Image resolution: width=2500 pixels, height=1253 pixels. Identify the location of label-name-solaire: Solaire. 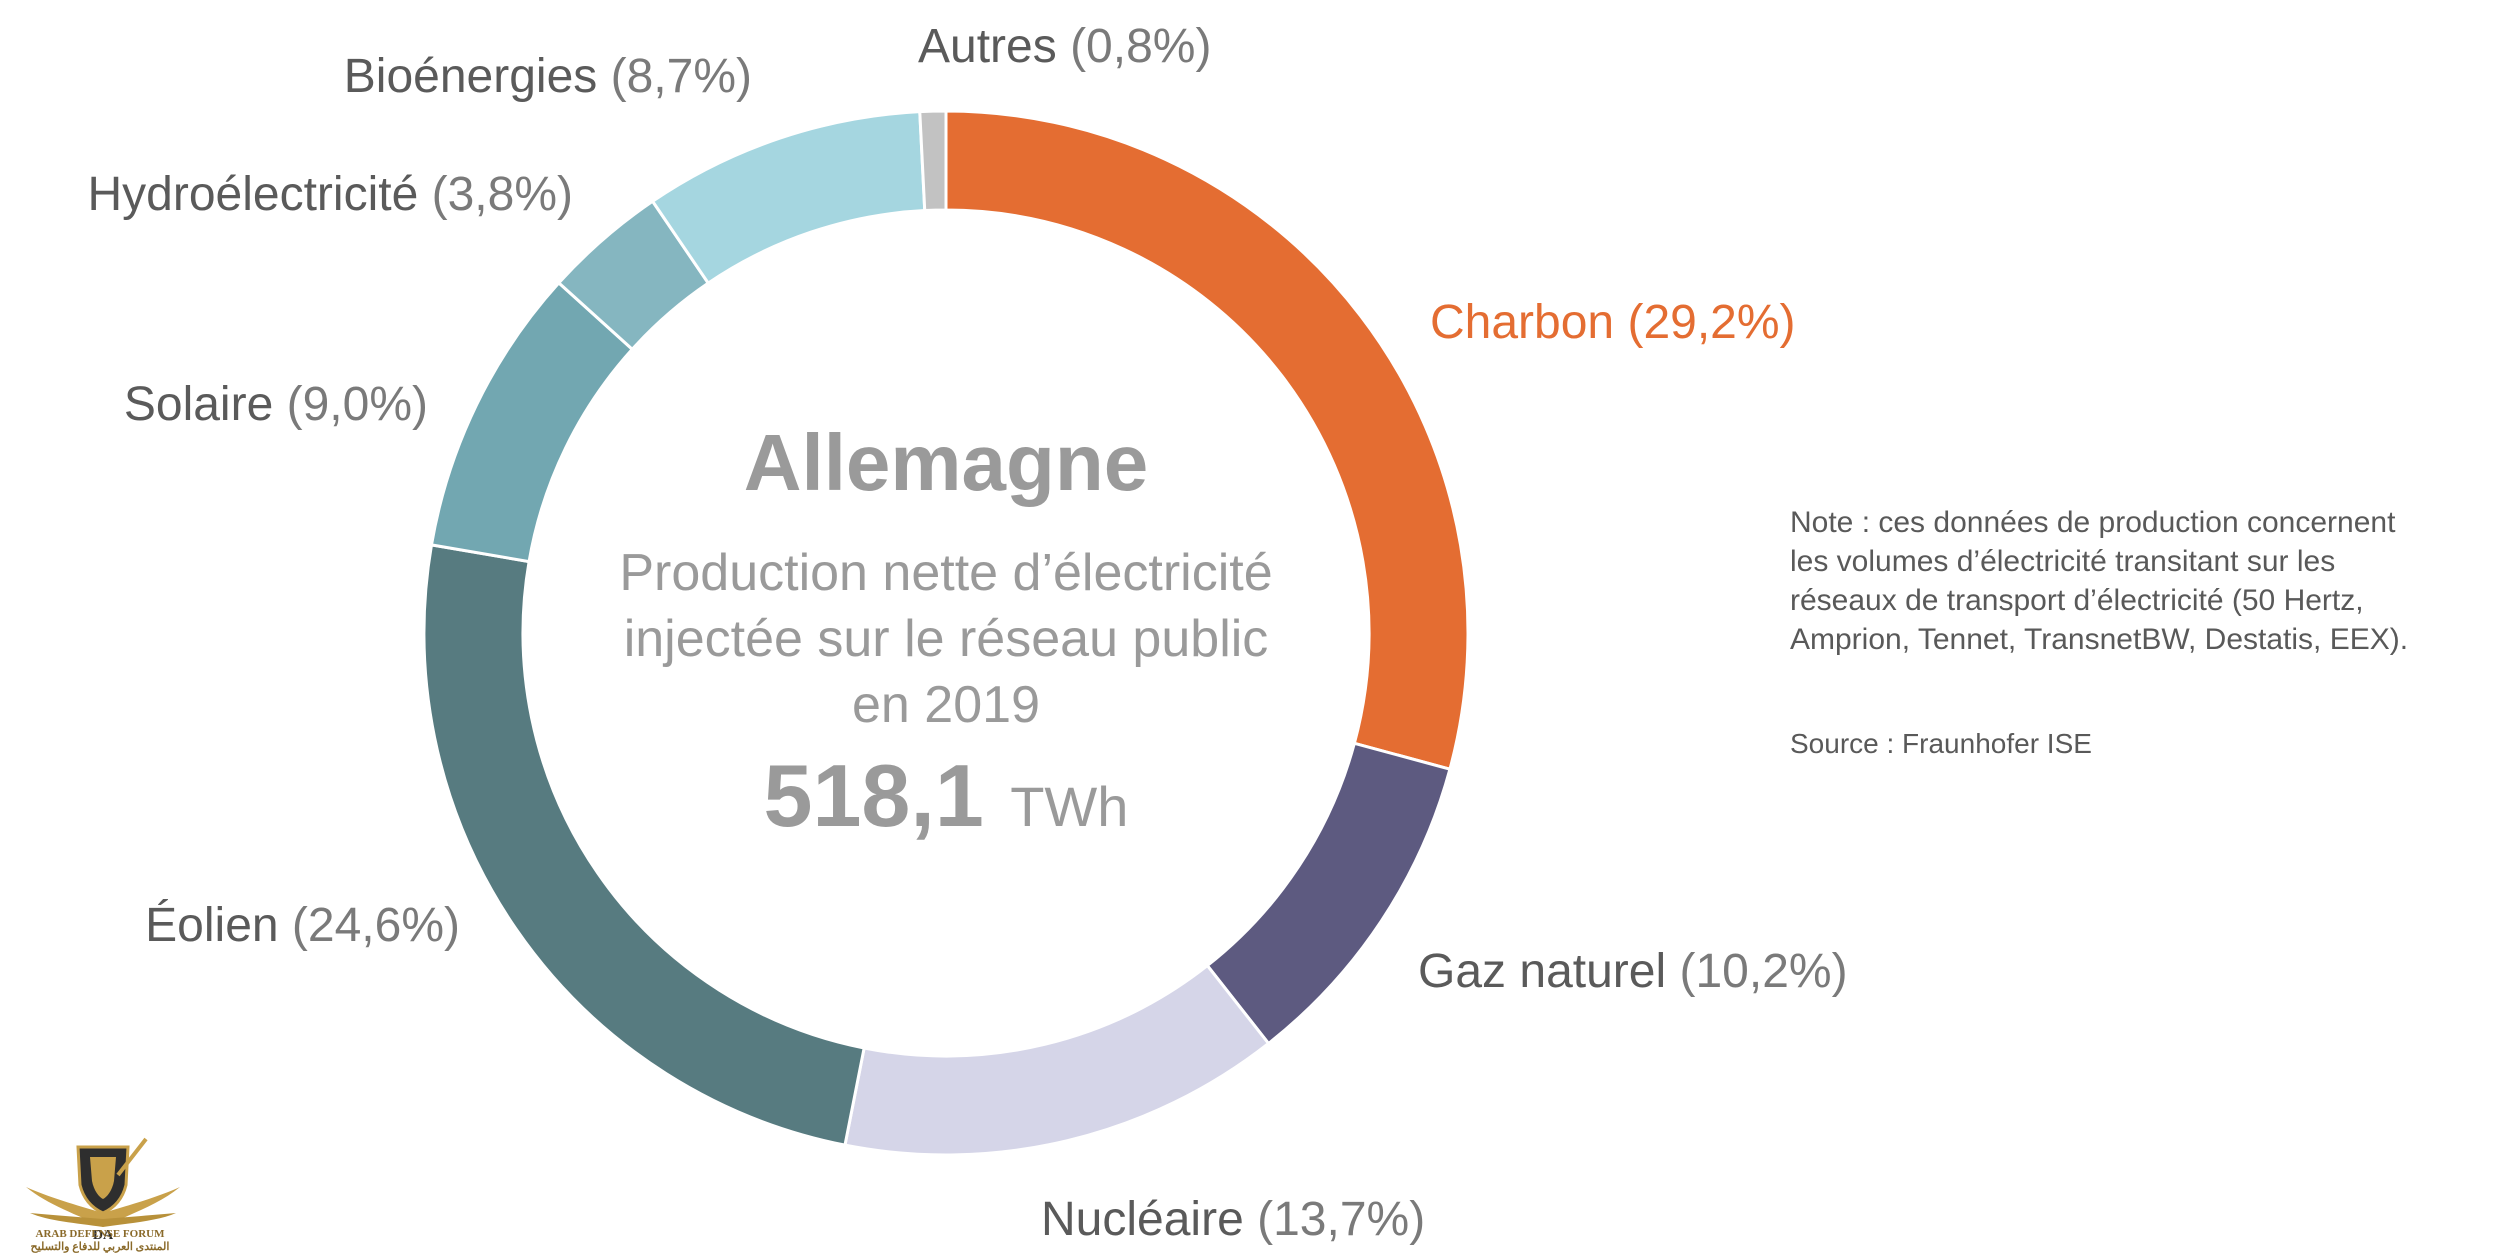
(198, 404).